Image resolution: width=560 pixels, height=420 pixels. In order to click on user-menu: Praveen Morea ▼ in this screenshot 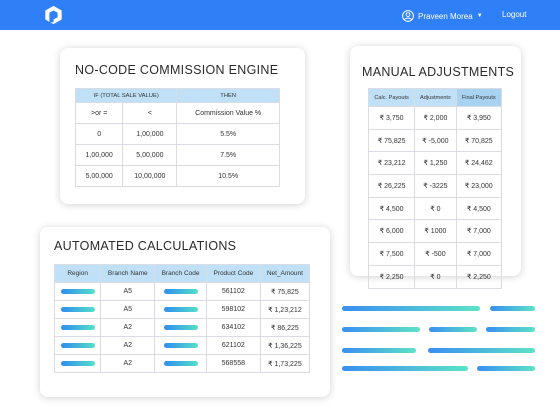, I will do `click(442, 16)`.